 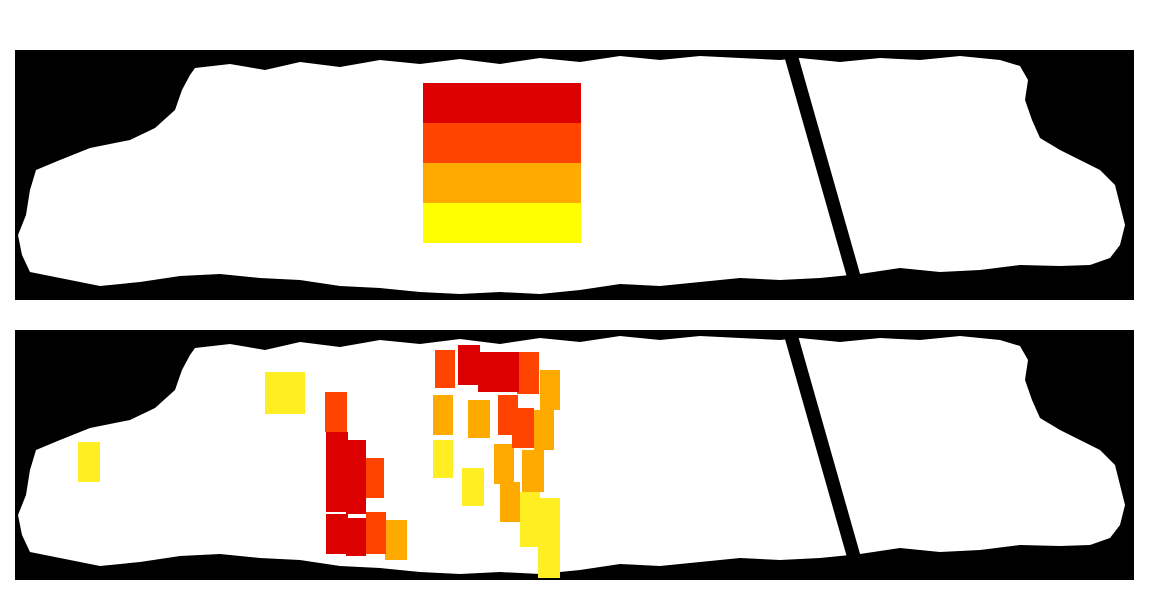 What do you see at coordinates (502, 103) in the screenshot?
I see `stripe-red` at bounding box center [502, 103].